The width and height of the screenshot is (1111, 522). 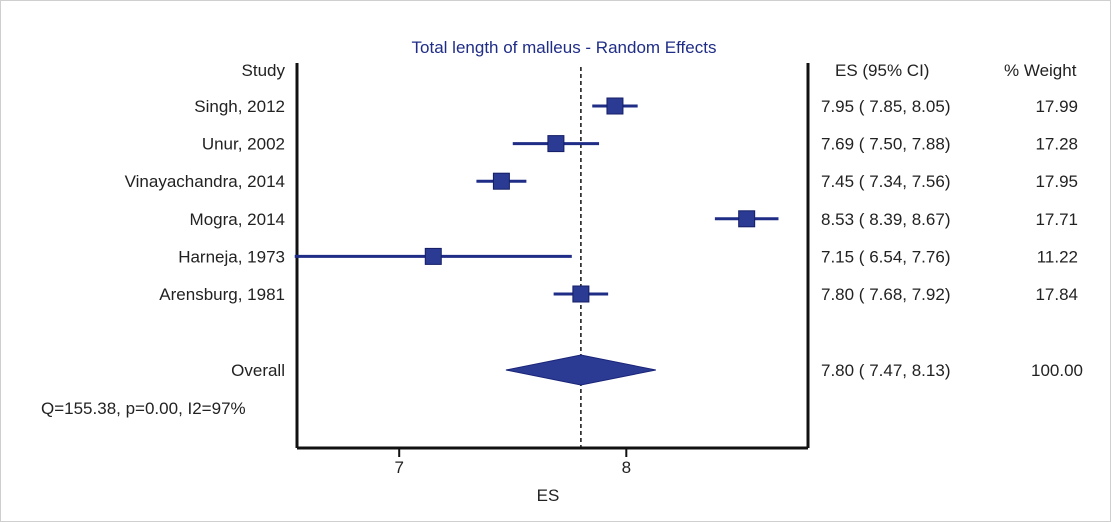 What do you see at coordinates (1057, 370) in the screenshot?
I see `overall-weight: 100.00` at bounding box center [1057, 370].